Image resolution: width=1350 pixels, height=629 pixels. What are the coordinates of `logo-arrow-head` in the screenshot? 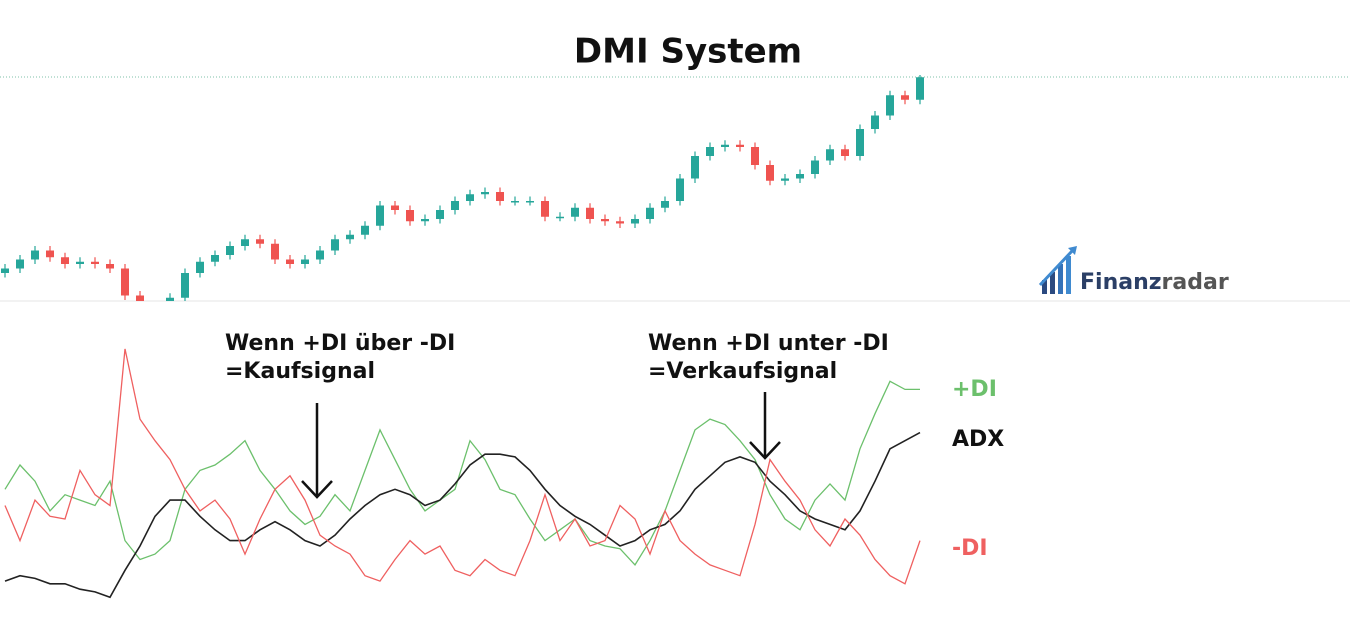 It's located at (1072, 250).